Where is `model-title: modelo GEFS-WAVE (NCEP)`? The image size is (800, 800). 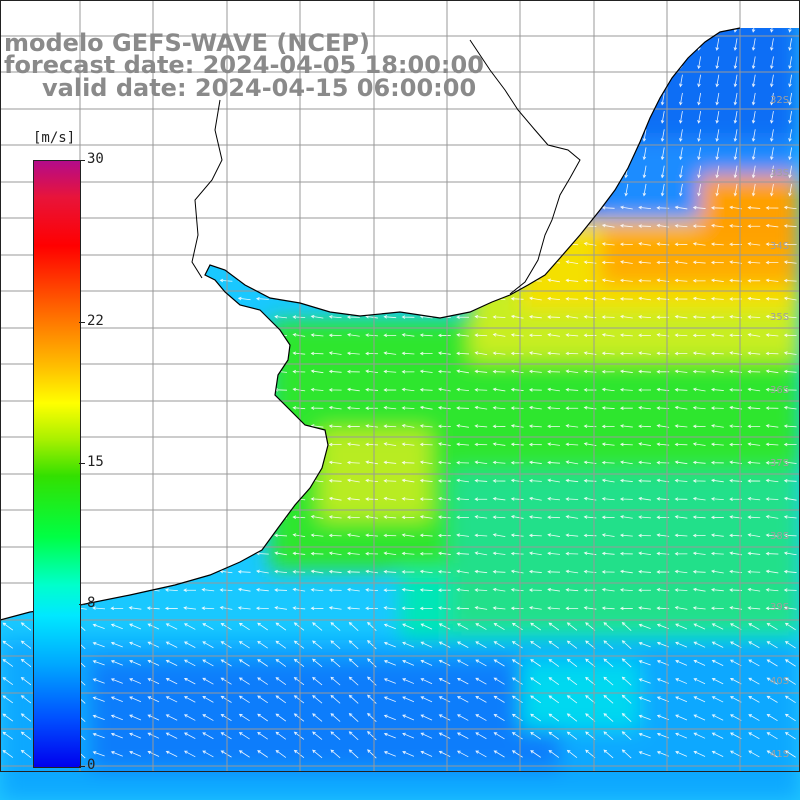
model-title: modelo GEFS-WAVE (NCEP) is located at coordinates (187, 43).